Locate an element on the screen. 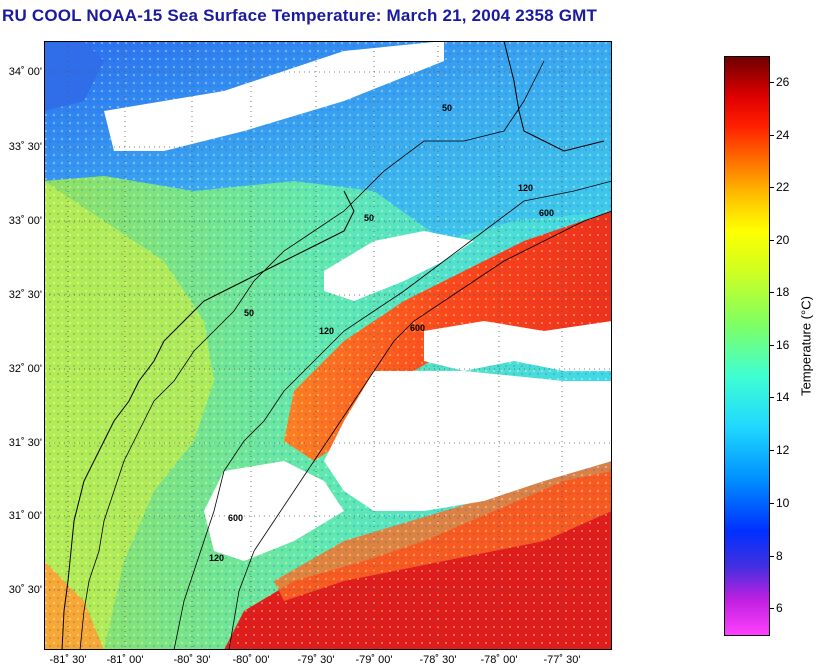 The image size is (816, 672). cloud-band-east is located at coordinates (518, 346).